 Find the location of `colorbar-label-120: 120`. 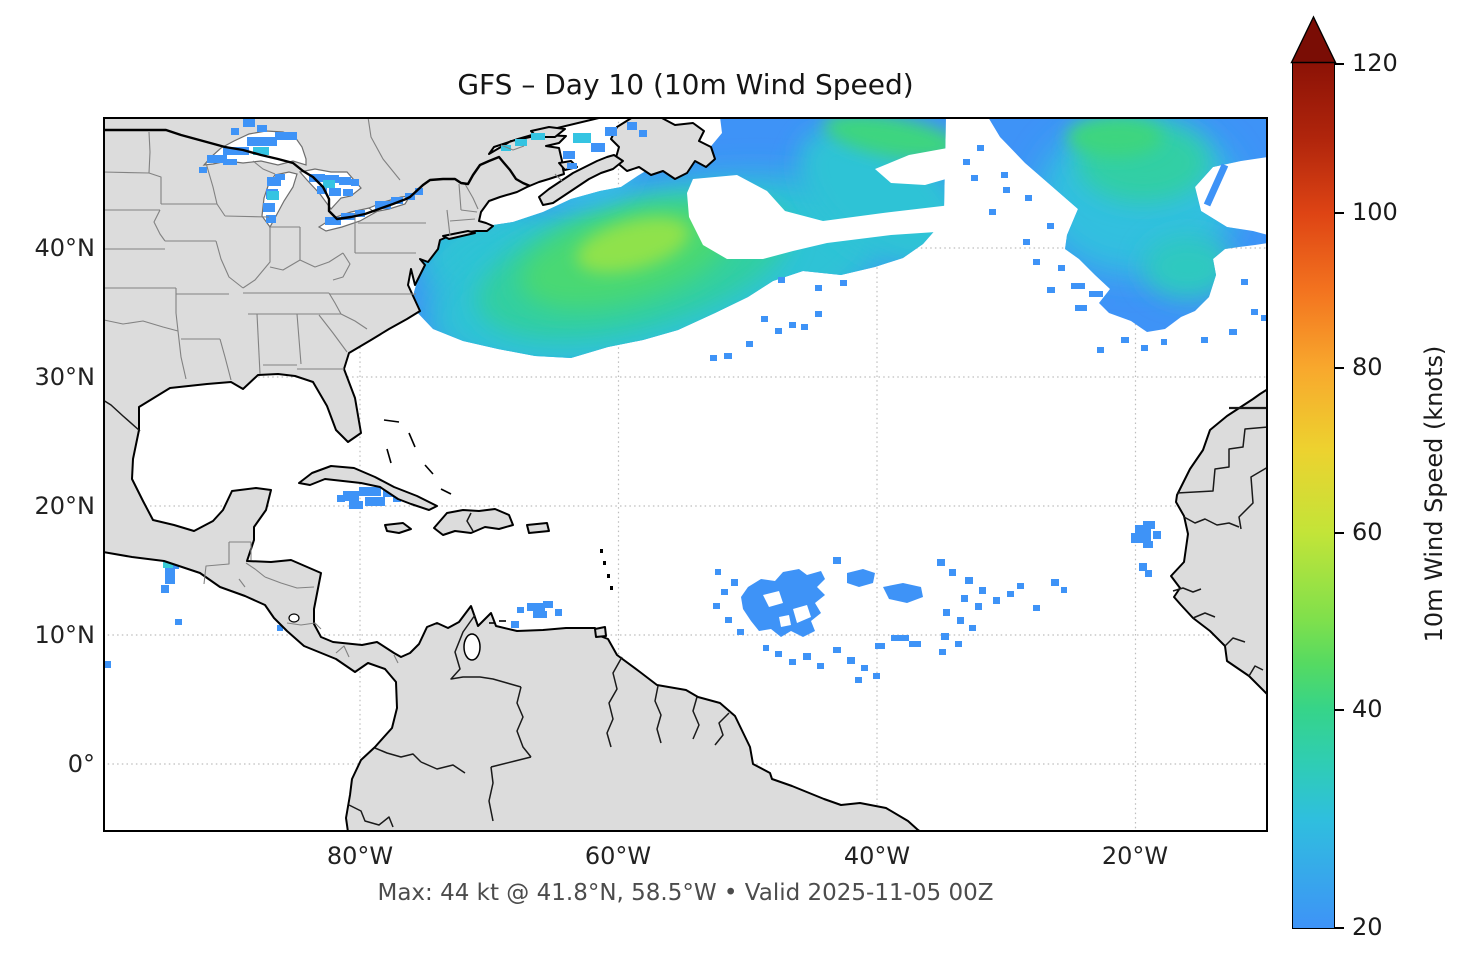

colorbar-label-120: 120 is located at coordinates (1375, 63).